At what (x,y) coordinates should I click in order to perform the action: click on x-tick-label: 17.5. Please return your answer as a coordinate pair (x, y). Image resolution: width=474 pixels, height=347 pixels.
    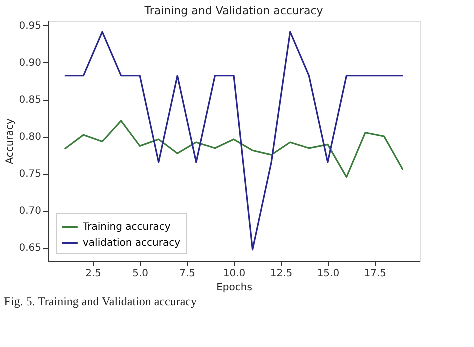
    Looking at the image, I should click on (375, 274).